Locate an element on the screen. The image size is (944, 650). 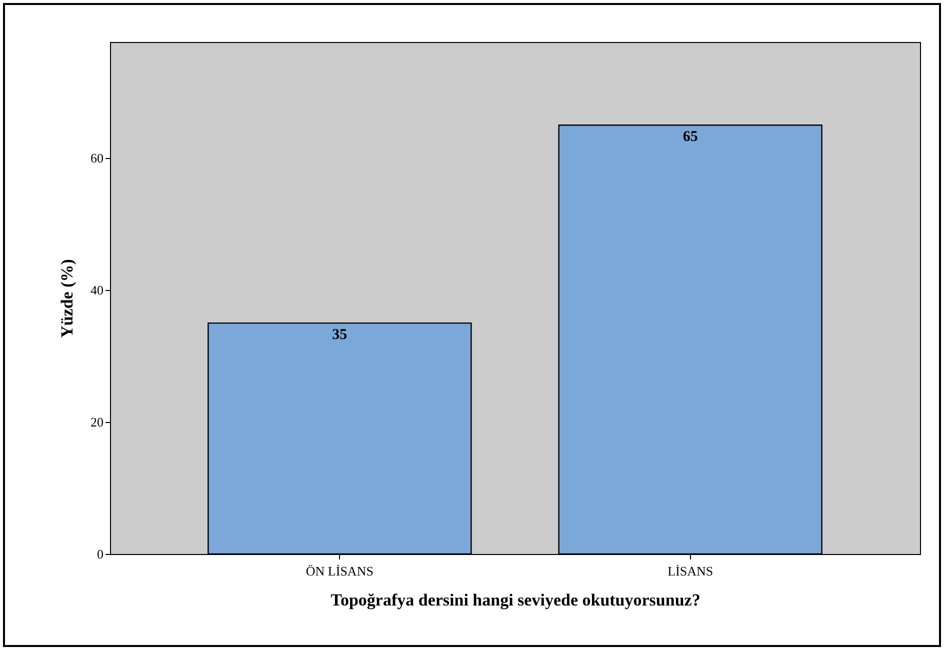
y-tick-label: 60 is located at coordinates (97, 158).